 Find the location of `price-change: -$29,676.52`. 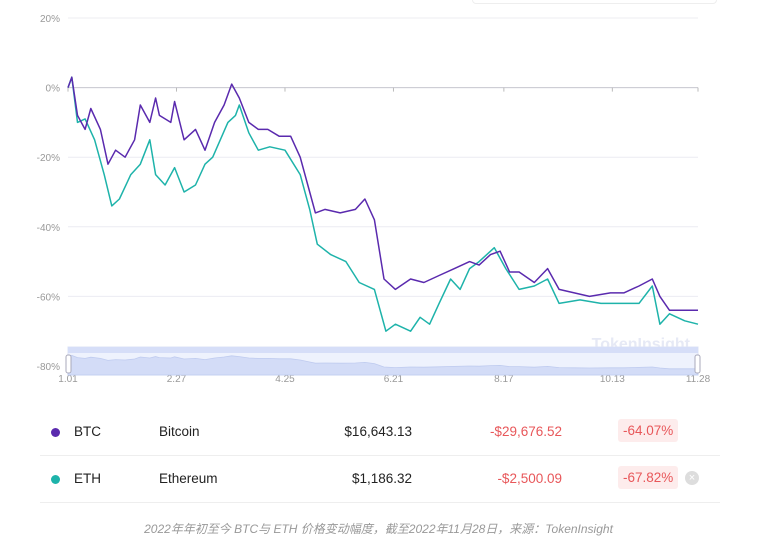

price-change: -$29,676.52 is located at coordinates (525, 431).